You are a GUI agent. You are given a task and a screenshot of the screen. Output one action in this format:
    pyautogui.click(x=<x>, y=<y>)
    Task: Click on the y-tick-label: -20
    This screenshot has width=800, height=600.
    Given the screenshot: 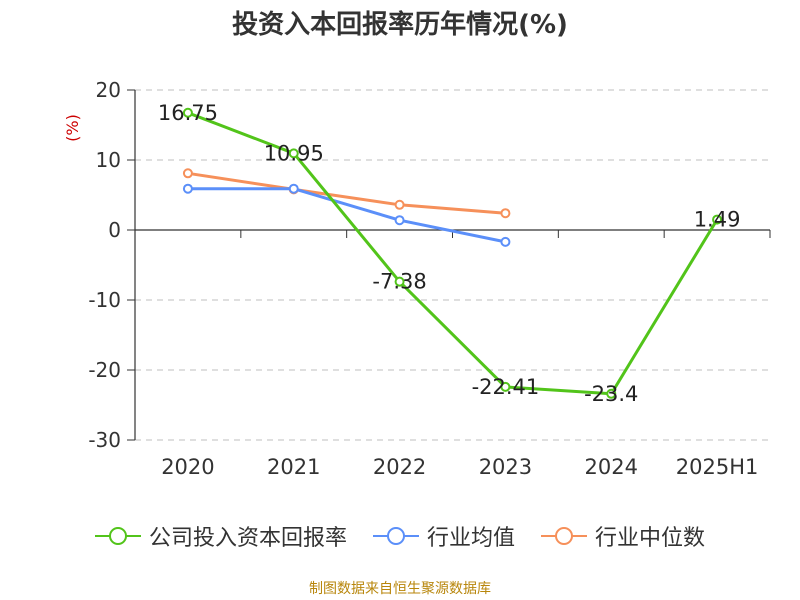 What is the action you would take?
    pyautogui.click(x=104, y=370)
    